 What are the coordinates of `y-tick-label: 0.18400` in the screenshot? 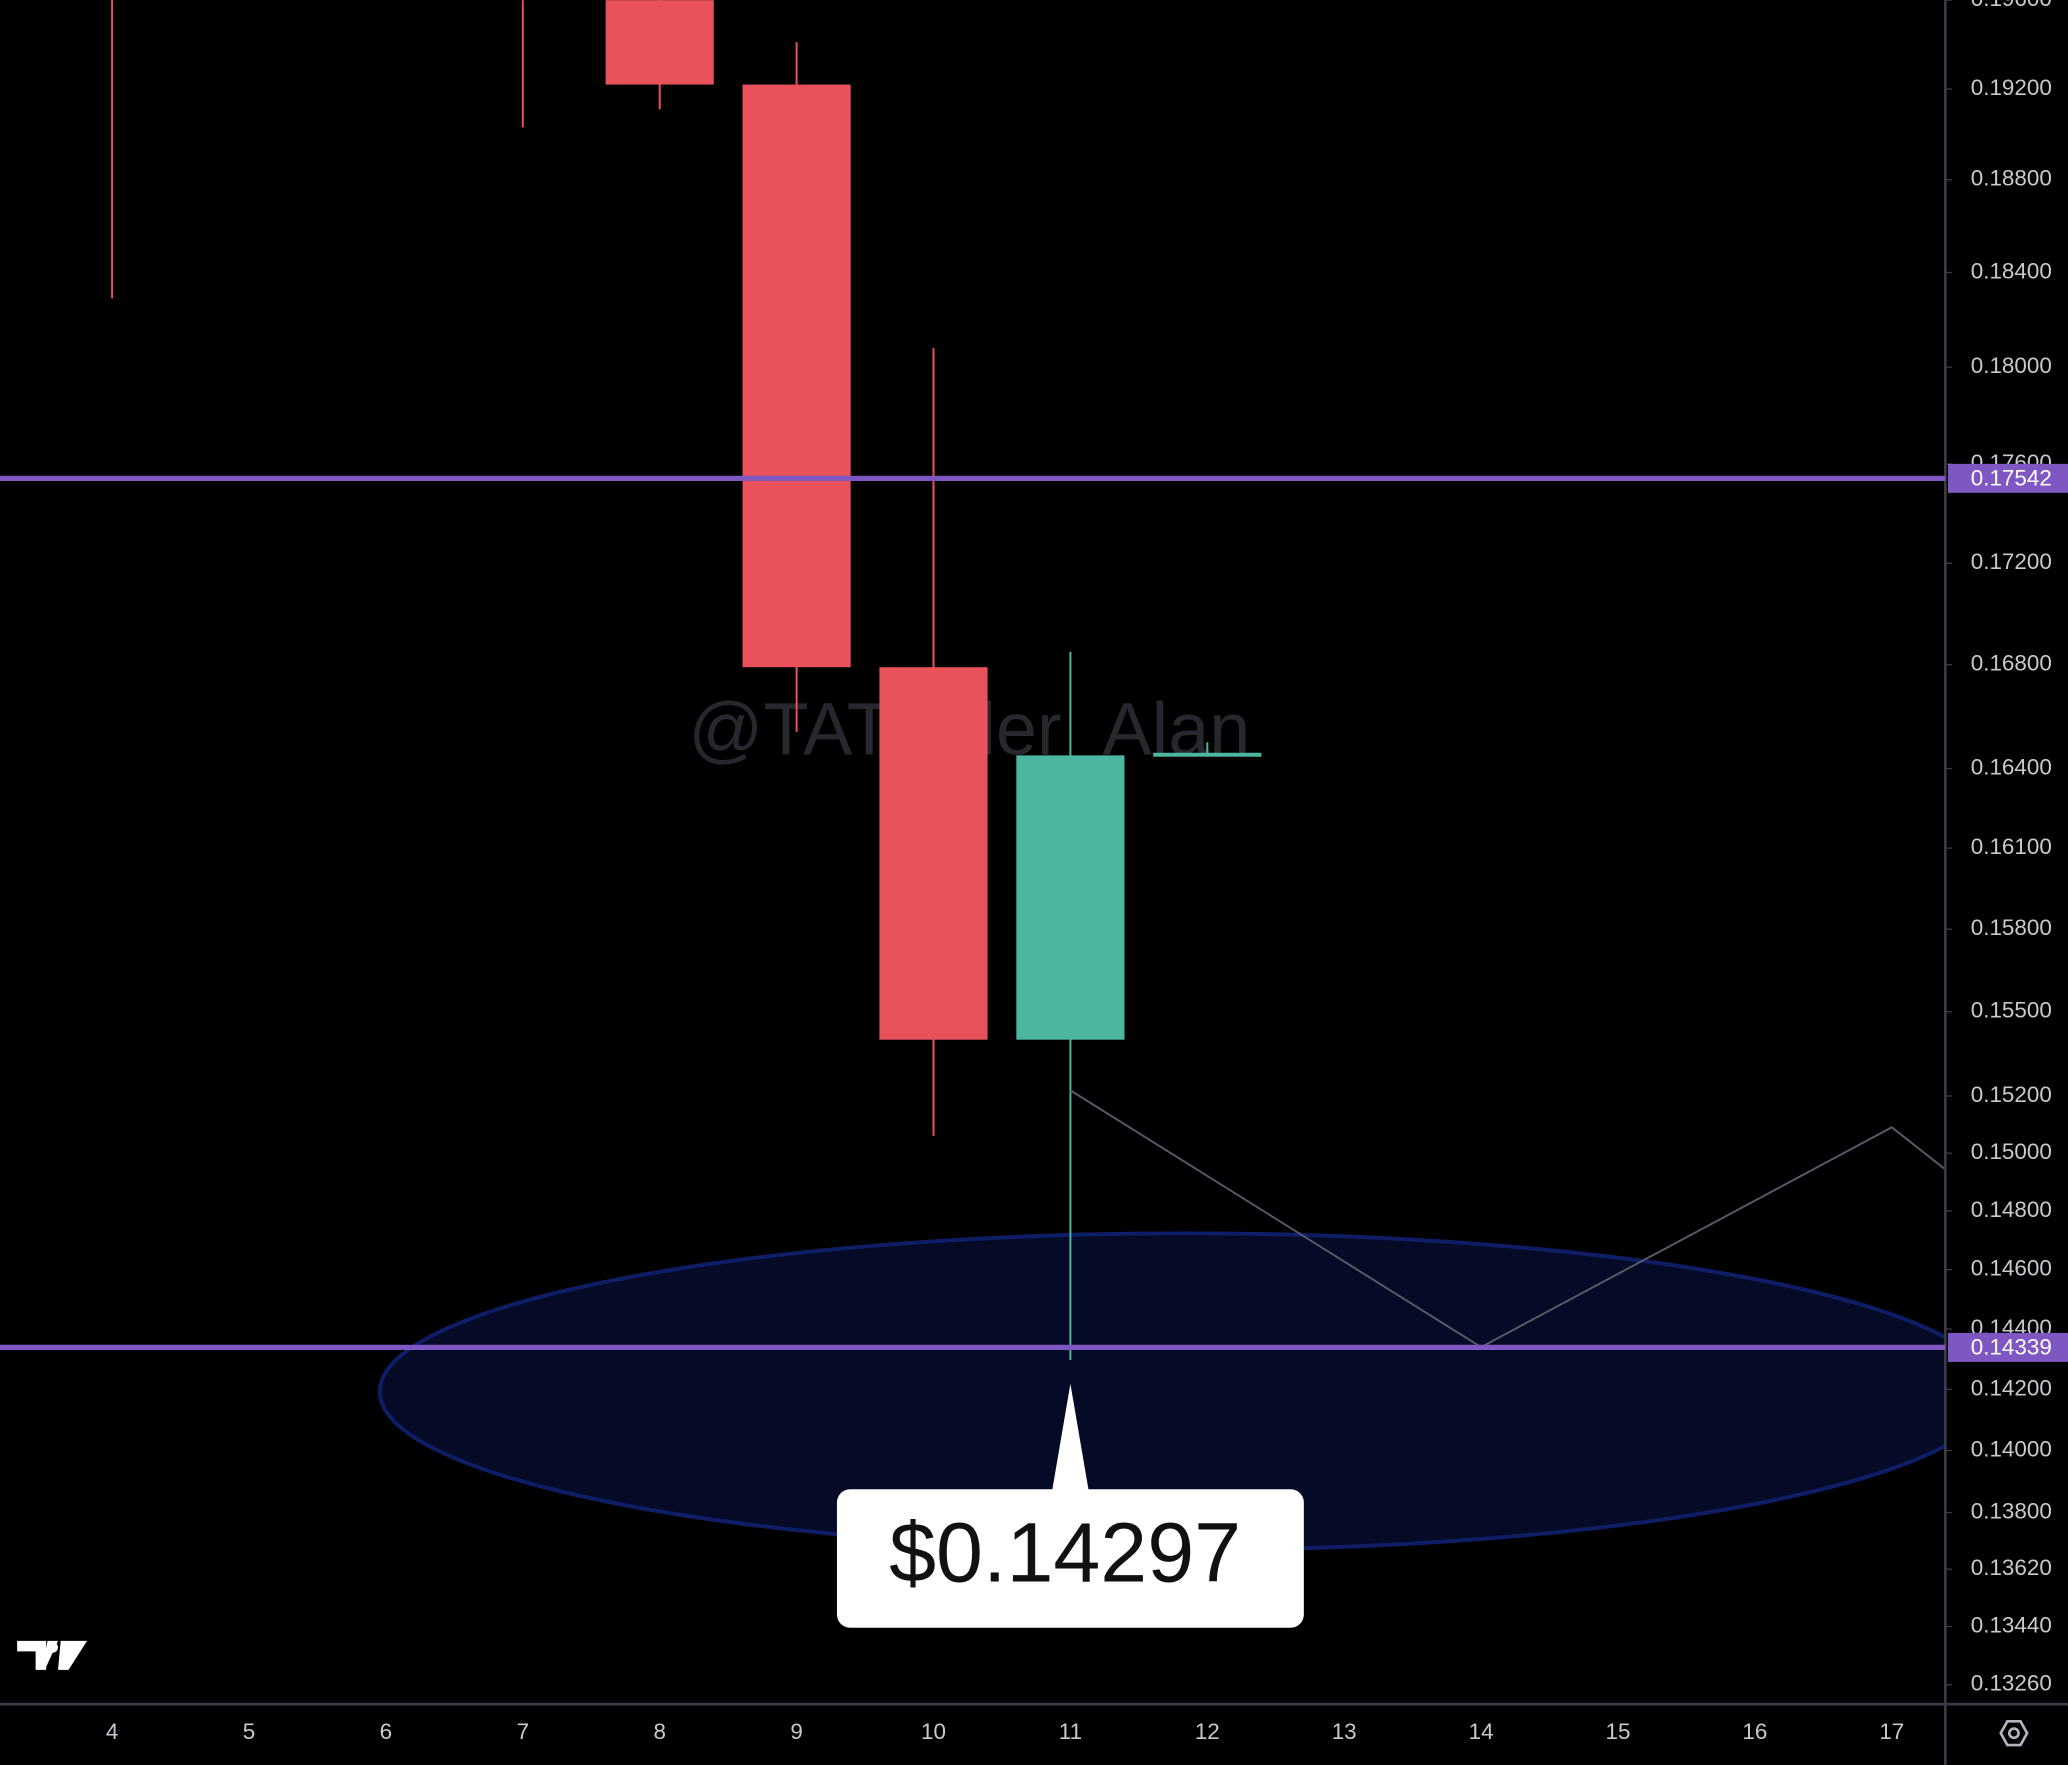 It's located at (2011, 270).